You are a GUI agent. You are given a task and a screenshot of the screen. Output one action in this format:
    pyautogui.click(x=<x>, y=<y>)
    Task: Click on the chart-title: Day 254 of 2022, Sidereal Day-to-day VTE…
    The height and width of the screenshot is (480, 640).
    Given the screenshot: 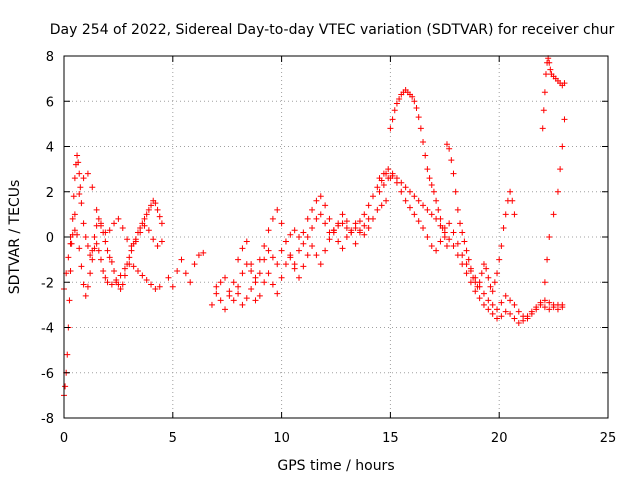 What is the action you would take?
    pyautogui.click(x=332, y=30)
    